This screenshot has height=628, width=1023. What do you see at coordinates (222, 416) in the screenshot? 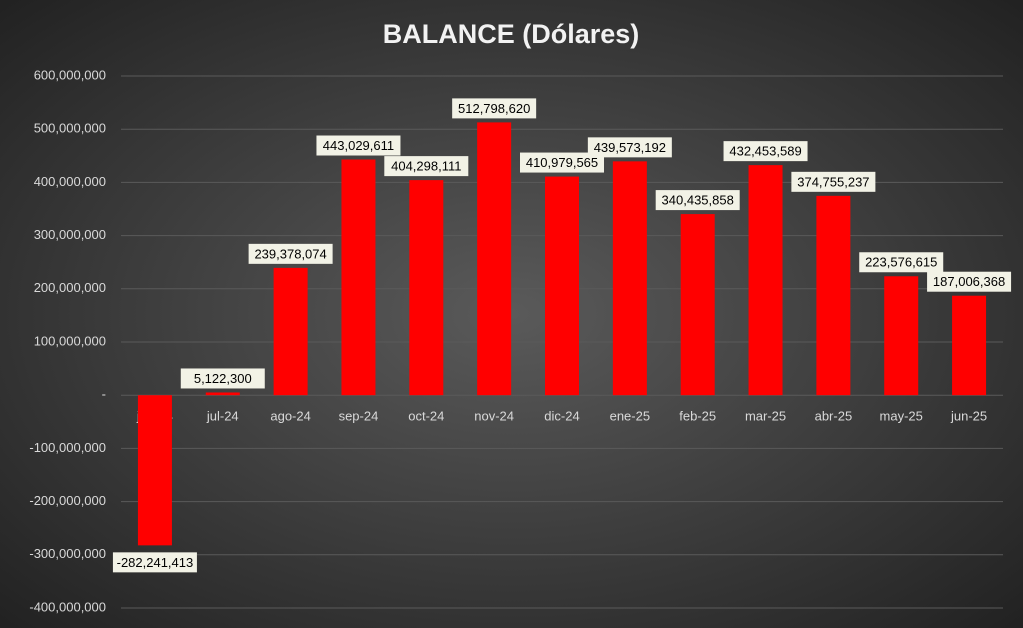
I see `x-tick-label: jul-24` at bounding box center [222, 416].